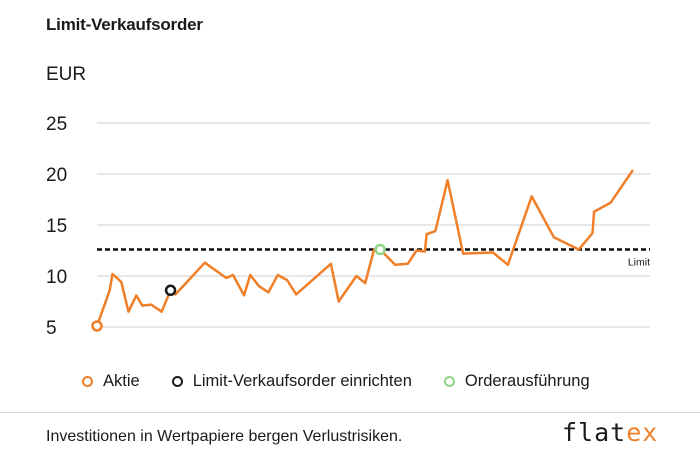 The image size is (700, 456). What do you see at coordinates (350, 412) in the screenshot?
I see `footer-divider` at bounding box center [350, 412].